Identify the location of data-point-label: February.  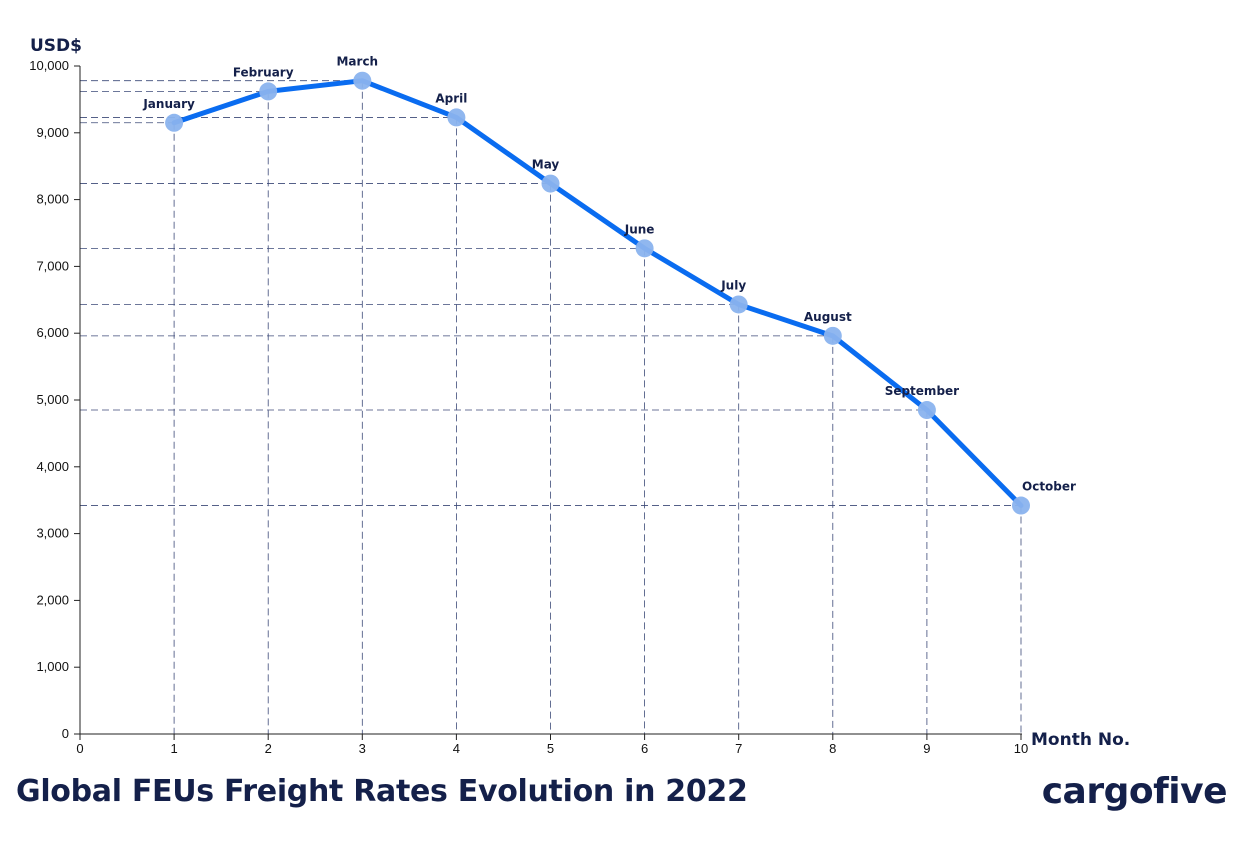
(263, 72).